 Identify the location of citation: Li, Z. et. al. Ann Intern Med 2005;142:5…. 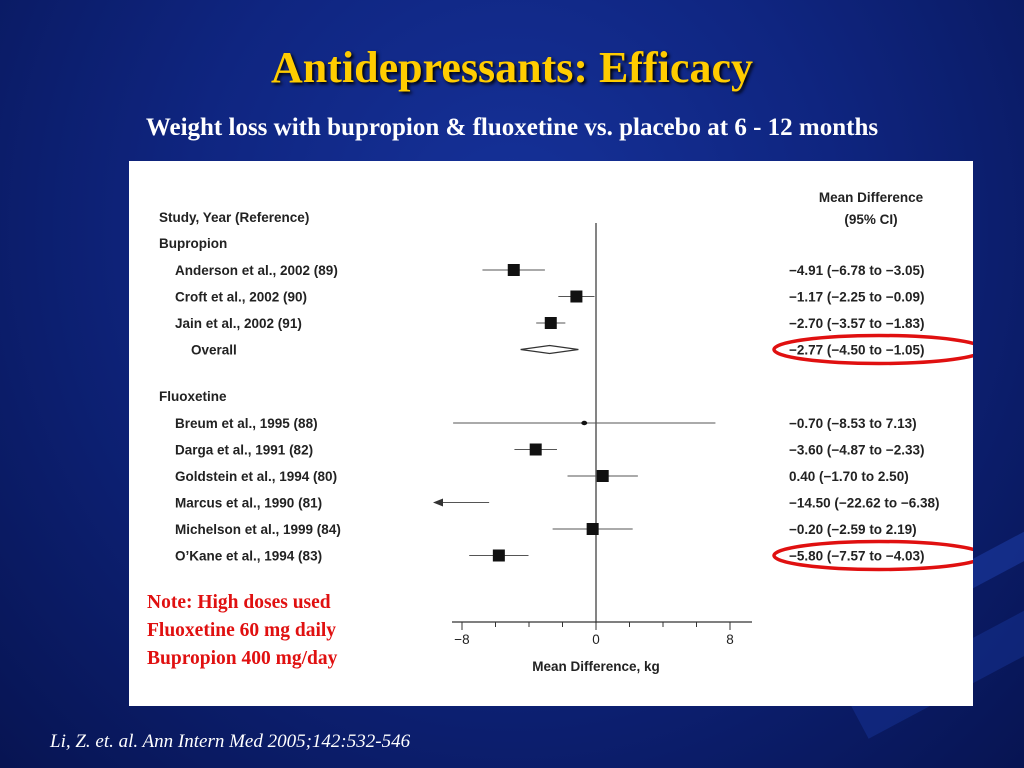
(230, 741).